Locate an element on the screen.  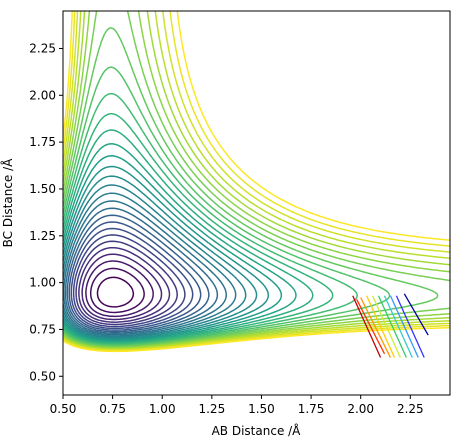
x-tick-label: 2.25 is located at coordinates (410, 409).